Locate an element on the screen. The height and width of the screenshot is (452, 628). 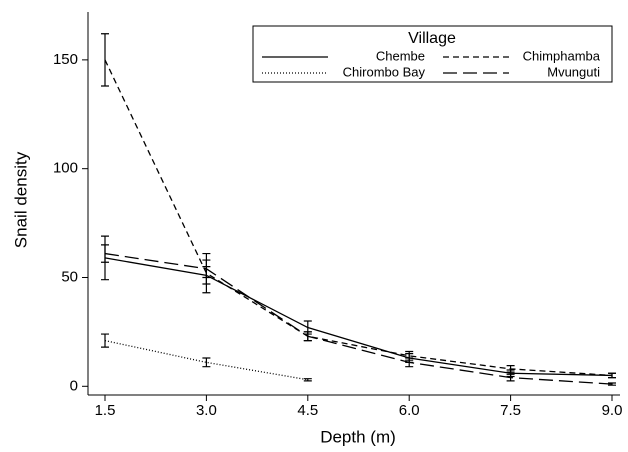
legend-label: Chimphamba is located at coordinates (562, 55).